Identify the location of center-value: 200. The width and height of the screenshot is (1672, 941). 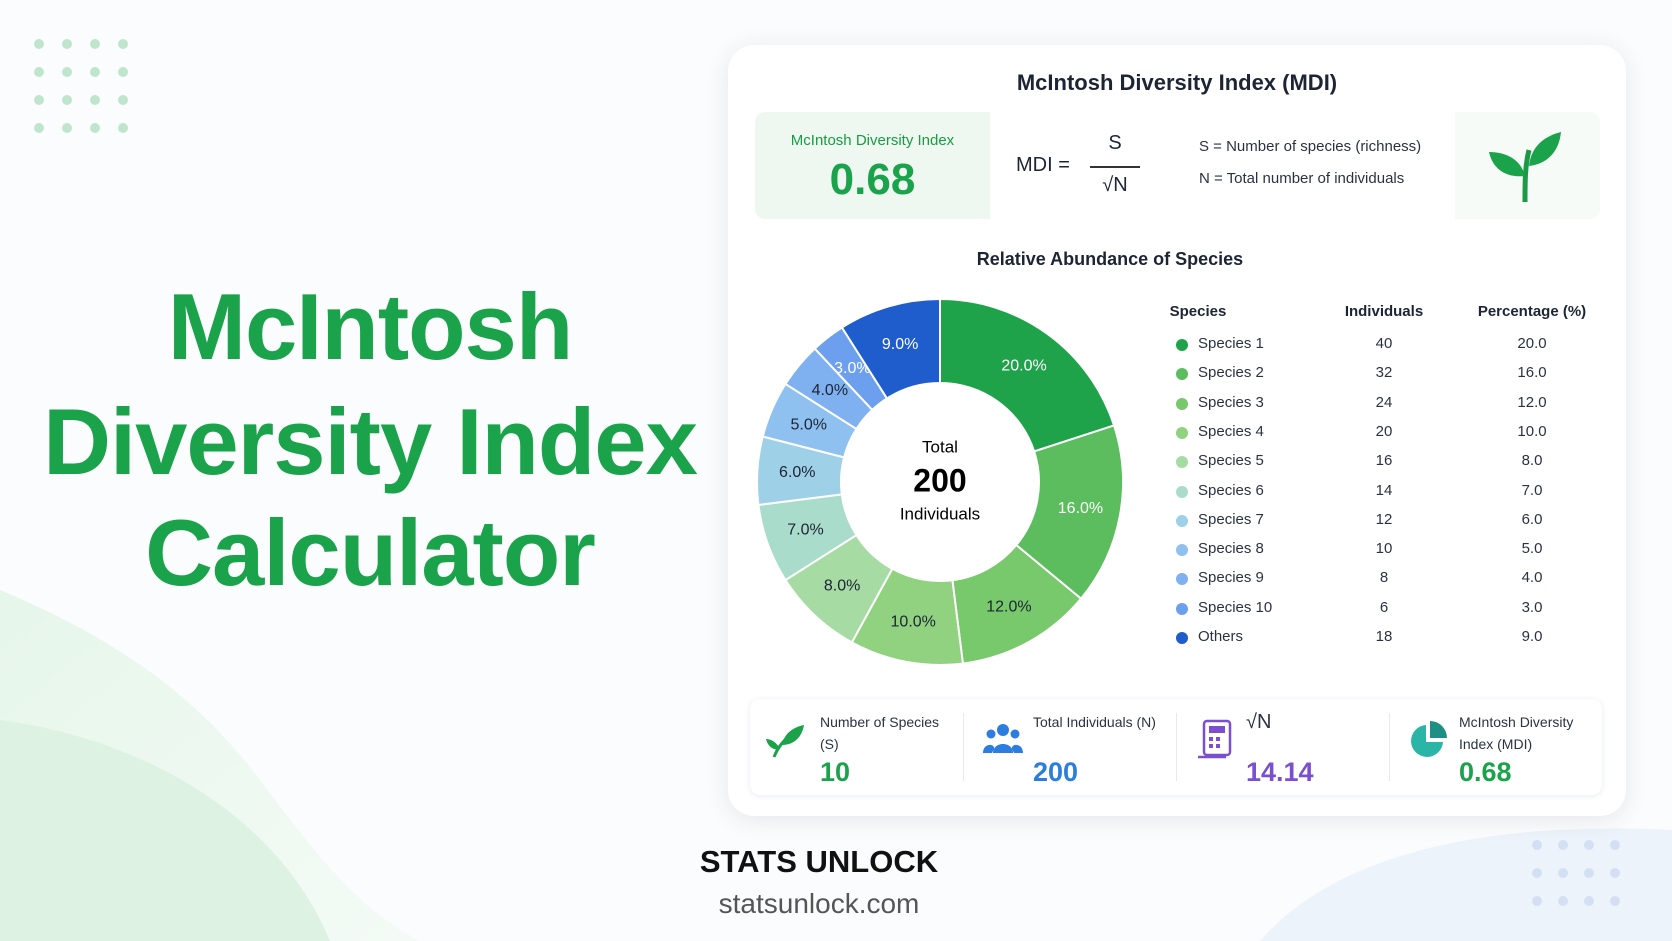
(939, 480).